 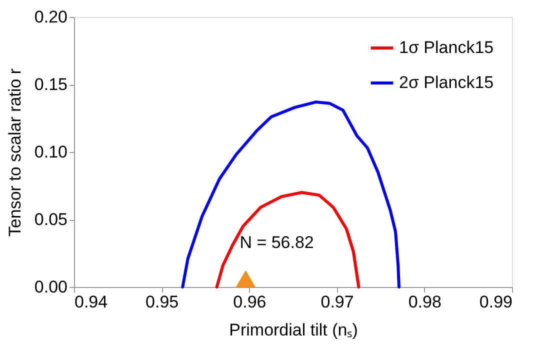 I want to click on legend-label: 2σ Planck15, so click(x=446, y=82).